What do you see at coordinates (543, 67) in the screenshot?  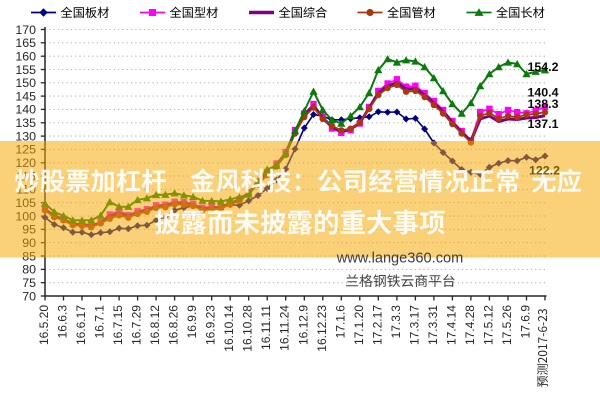 I see `svg-text: 154.2` at bounding box center [543, 67].